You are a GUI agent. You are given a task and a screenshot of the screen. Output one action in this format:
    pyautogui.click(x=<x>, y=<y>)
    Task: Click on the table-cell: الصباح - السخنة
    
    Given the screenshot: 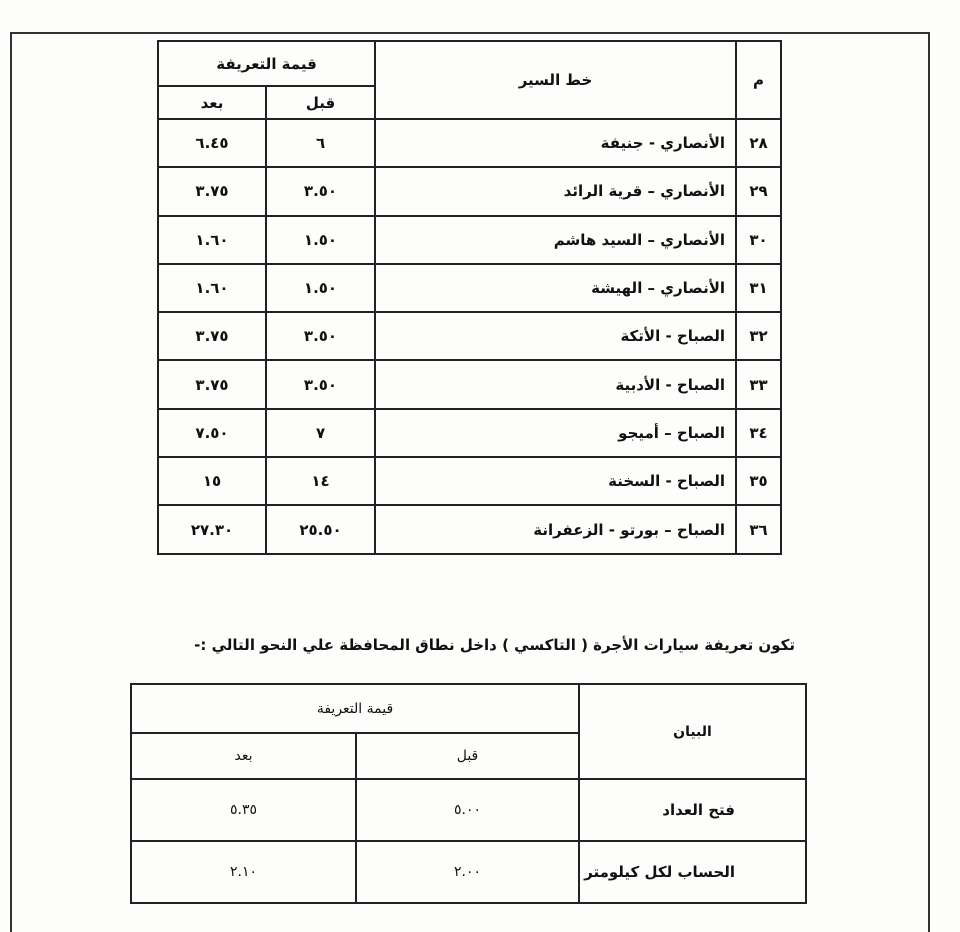 What is the action you would take?
    pyautogui.click(x=556, y=481)
    